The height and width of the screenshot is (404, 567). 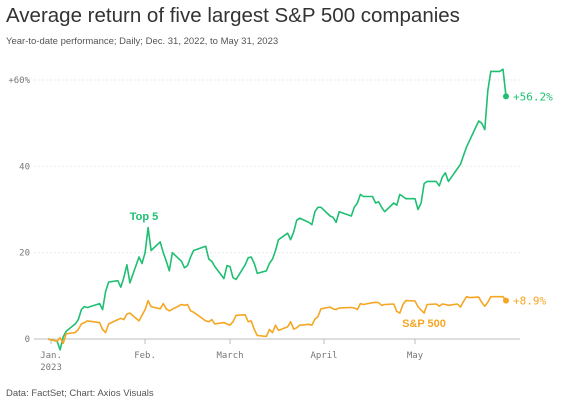 I want to click on x-tick-label: March, so click(x=229, y=356).